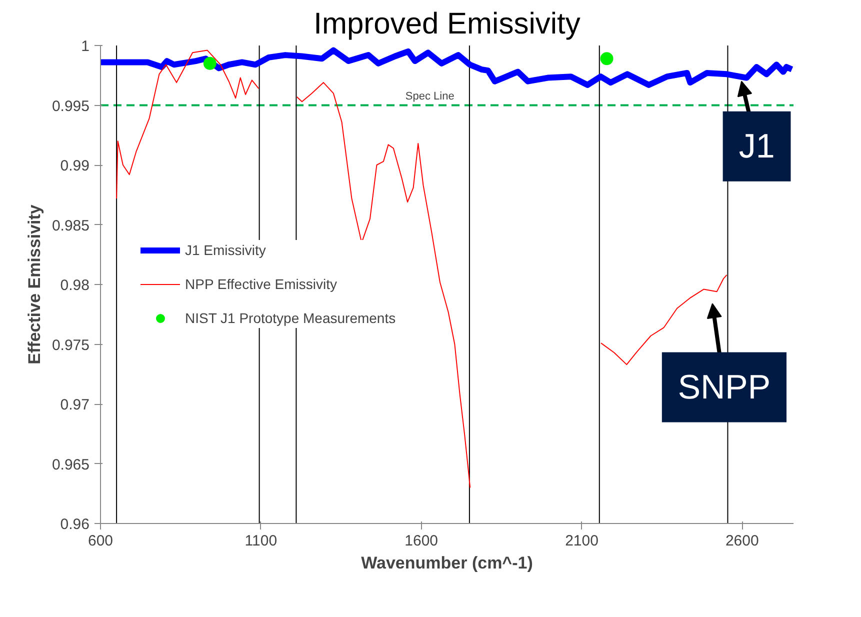  I want to click on x-tick-label: 2100, so click(581, 541).